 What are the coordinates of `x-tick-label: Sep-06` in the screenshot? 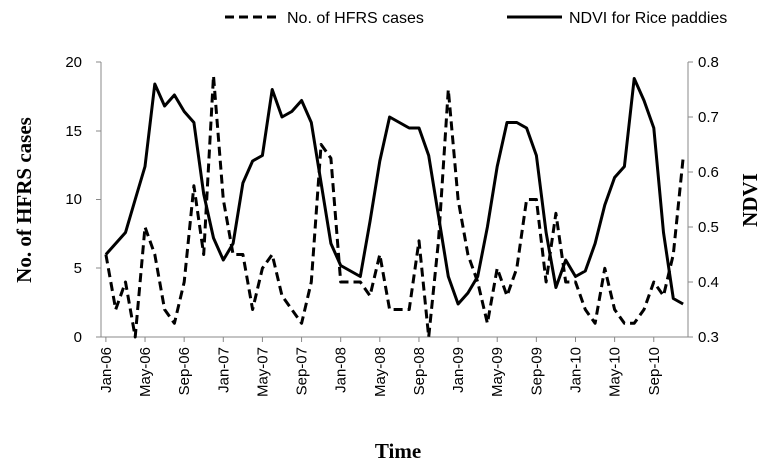 It's located at (184, 371).